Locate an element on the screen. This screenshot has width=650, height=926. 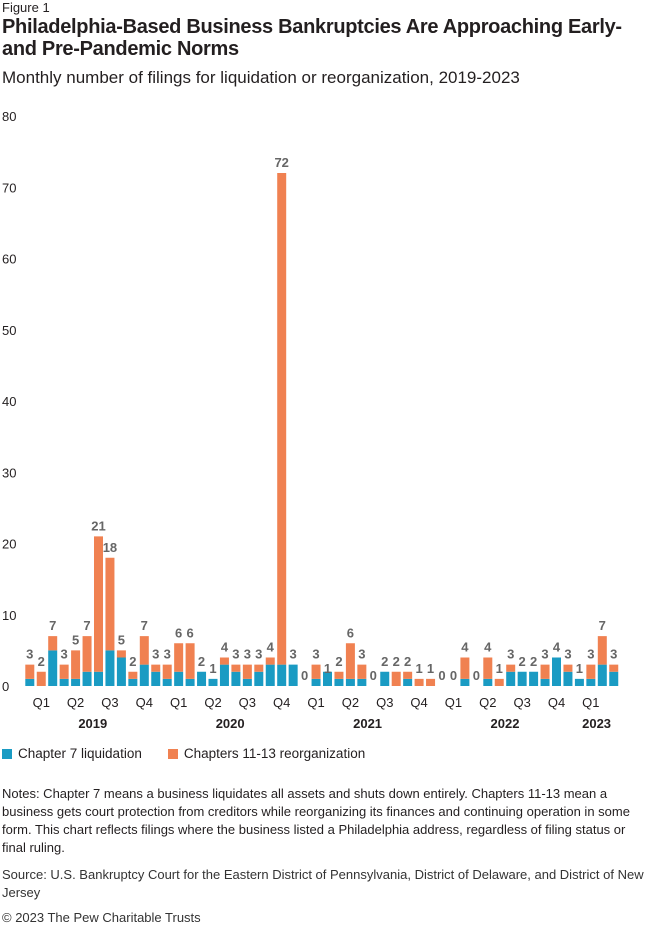
legend-label-chapter7: Chapter 7 liquidation is located at coordinates (80, 753).